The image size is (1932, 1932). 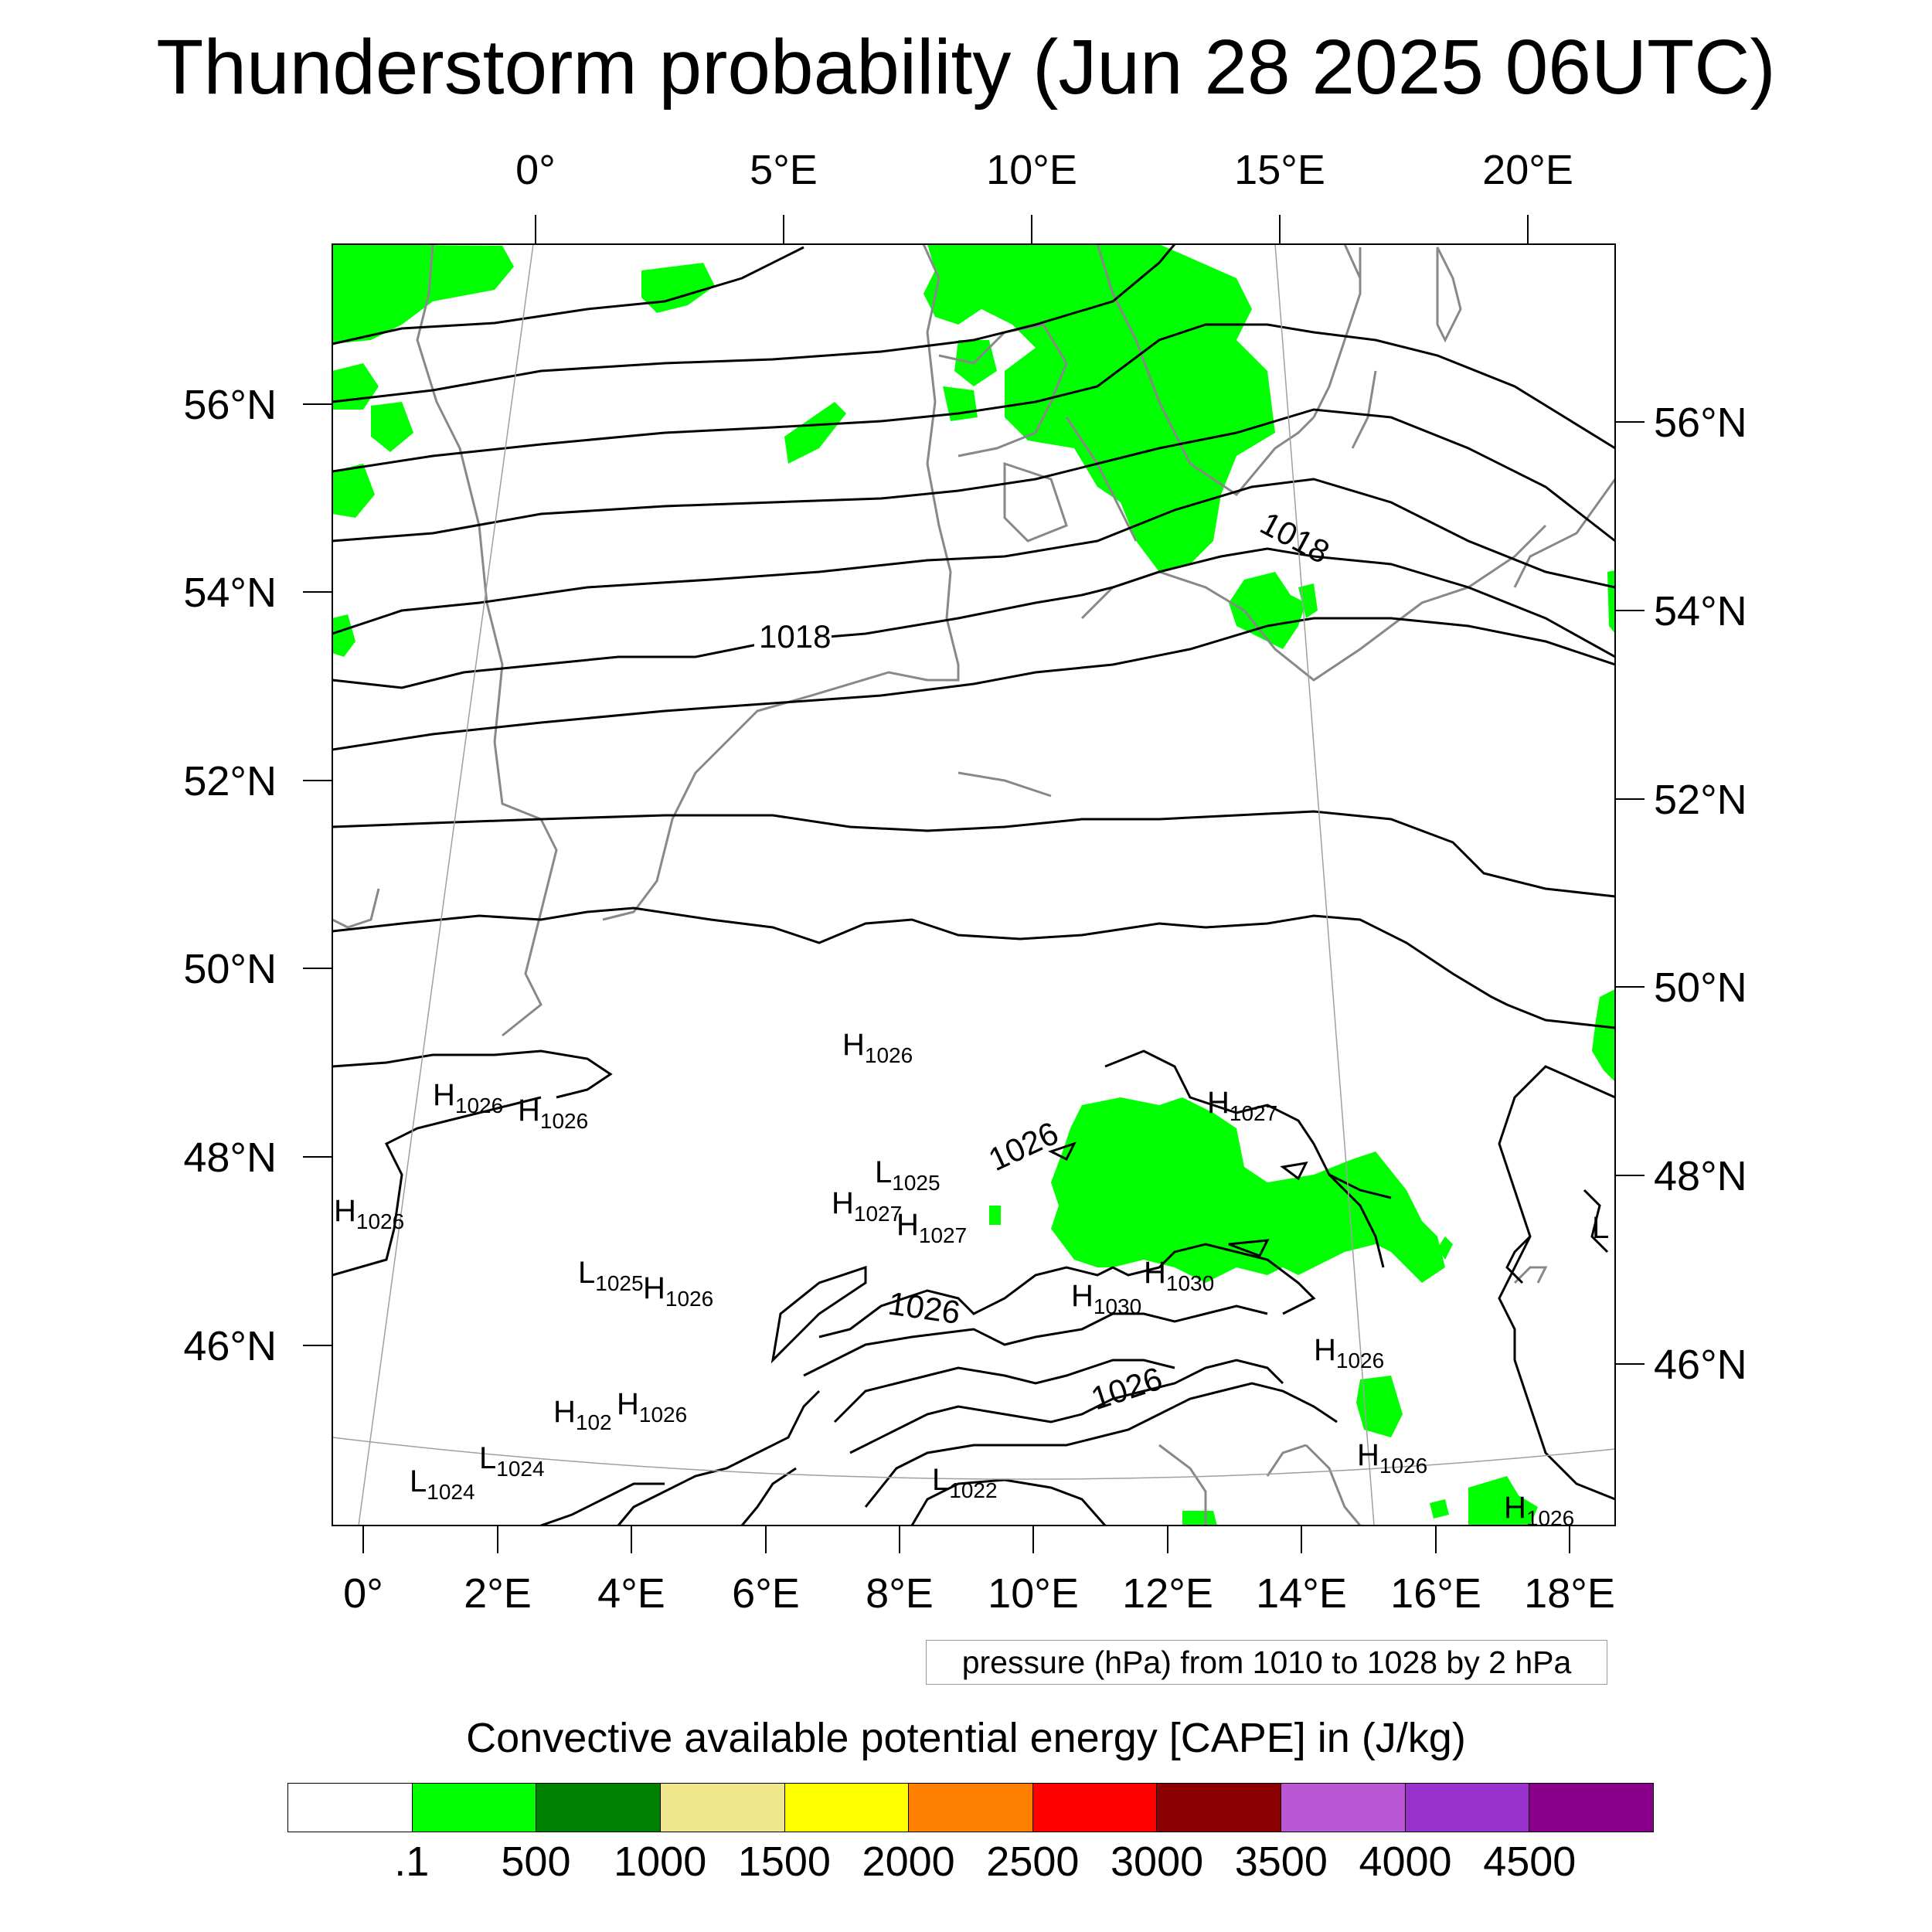 What do you see at coordinates (1700, 611) in the screenshot?
I see `lat-label-right: 54°N` at bounding box center [1700, 611].